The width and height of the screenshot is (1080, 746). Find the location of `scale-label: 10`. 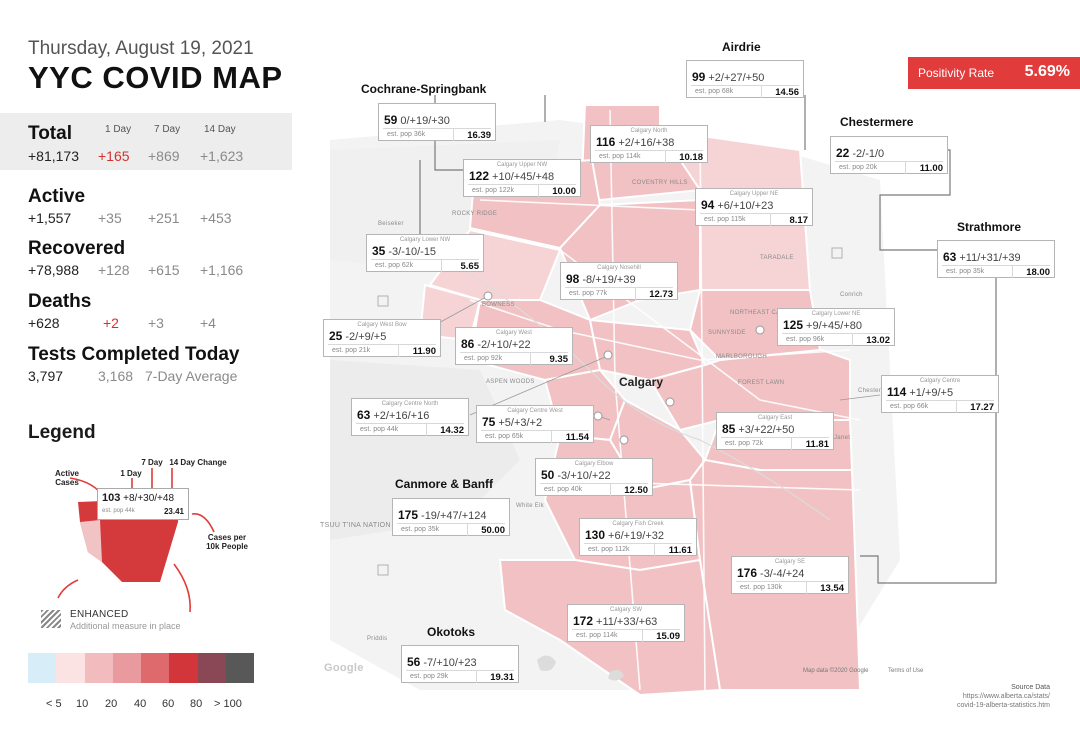

scale-label: 10 is located at coordinates (82, 704).